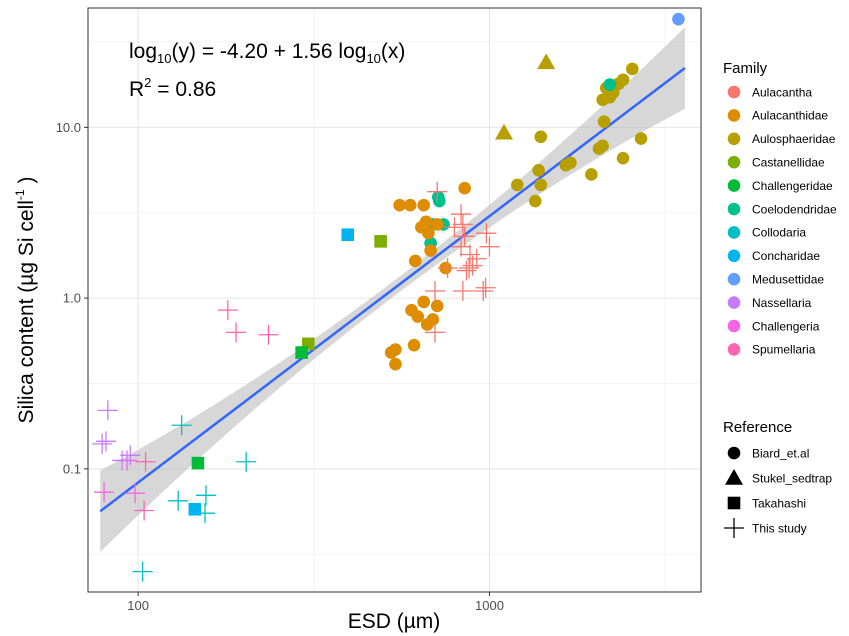 The width and height of the screenshot is (849, 636). What do you see at coordinates (786, 326) in the screenshot?
I see `legend-label-family: Challengeria` at bounding box center [786, 326].